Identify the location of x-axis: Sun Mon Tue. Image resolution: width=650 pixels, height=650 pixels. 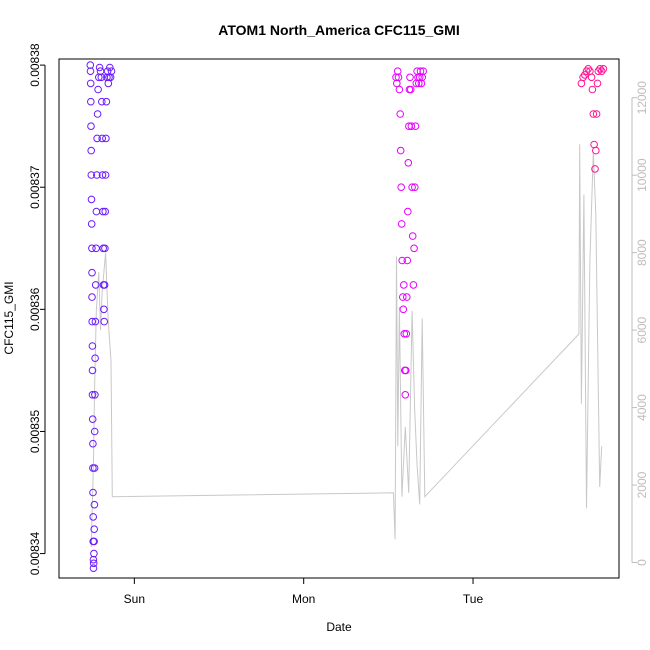
(303, 591).